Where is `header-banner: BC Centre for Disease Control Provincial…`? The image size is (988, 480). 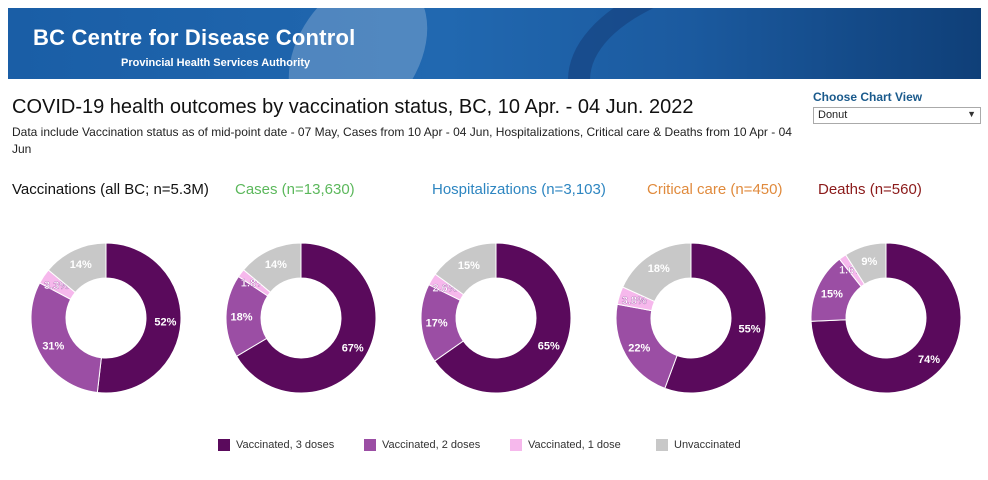 header-banner: BC Centre for Disease Control Provincial… is located at coordinates (494, 43).